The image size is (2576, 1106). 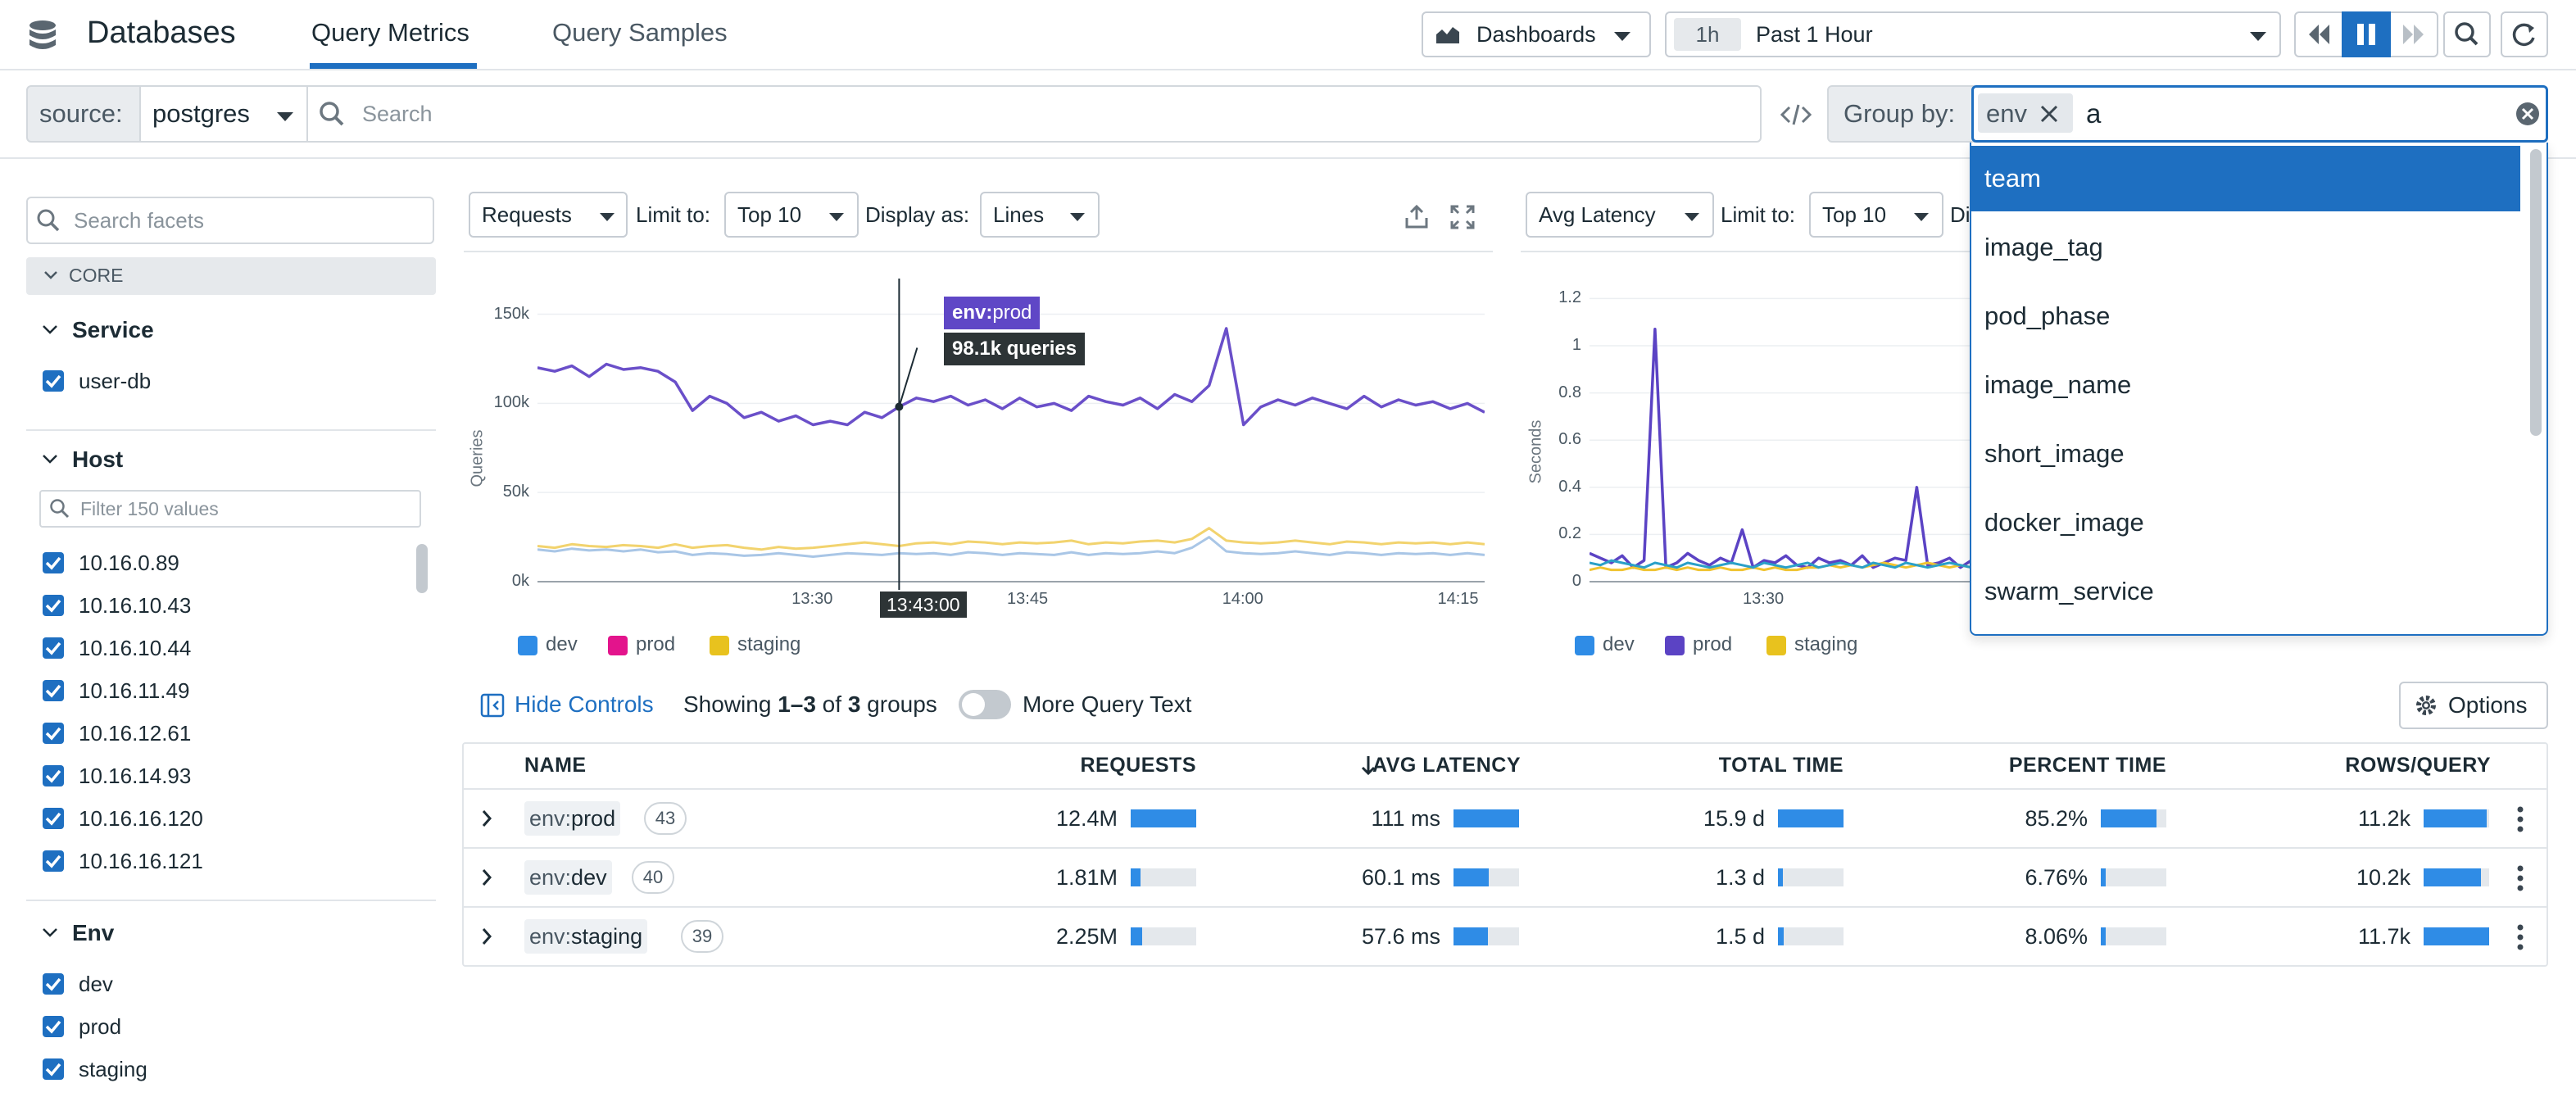 What do you see at coordinates (2524, 34) in the screenshot?
I see `refresh-button` at bounding box center [2524, 34].